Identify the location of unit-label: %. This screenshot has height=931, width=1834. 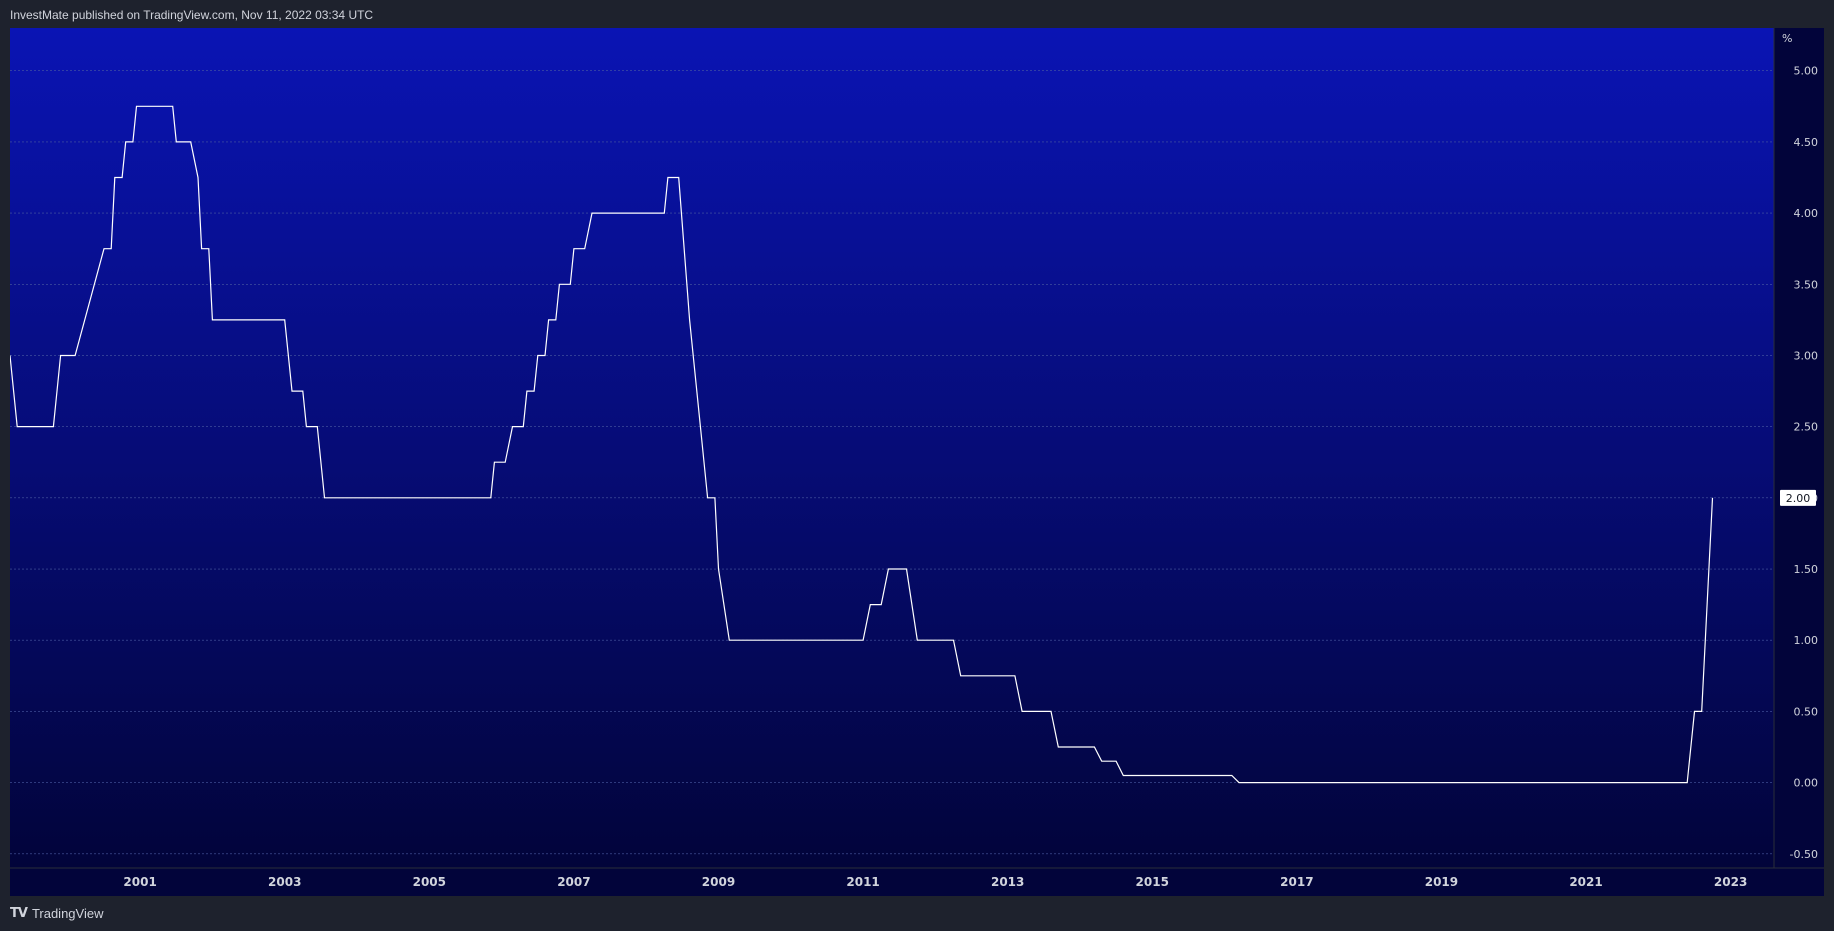
(1787, 38).